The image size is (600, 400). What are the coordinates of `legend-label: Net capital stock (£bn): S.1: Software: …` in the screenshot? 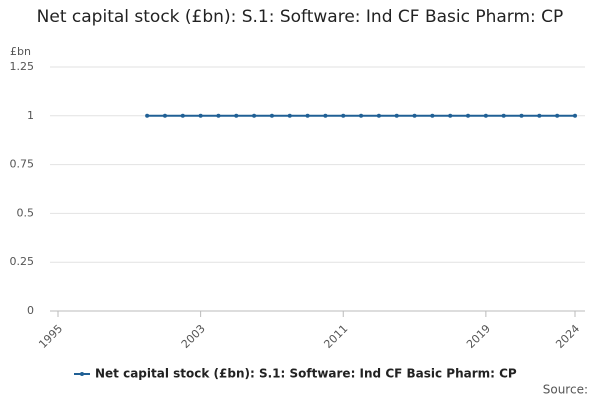 It's located at (306, 374).